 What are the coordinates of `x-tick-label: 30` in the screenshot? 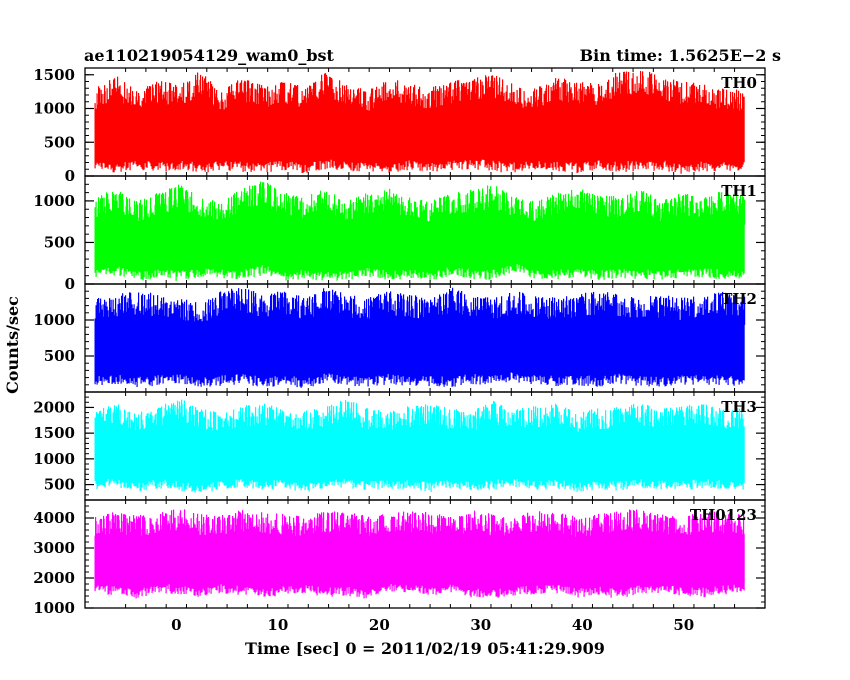 It's located at (480, 625).